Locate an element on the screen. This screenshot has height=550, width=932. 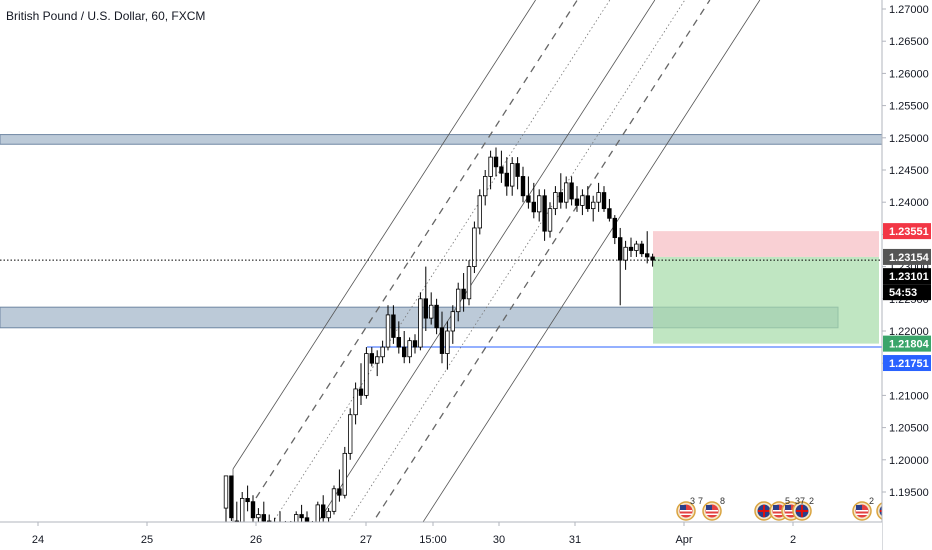
stop-price-label-bg is located at coordinates (907, 231).